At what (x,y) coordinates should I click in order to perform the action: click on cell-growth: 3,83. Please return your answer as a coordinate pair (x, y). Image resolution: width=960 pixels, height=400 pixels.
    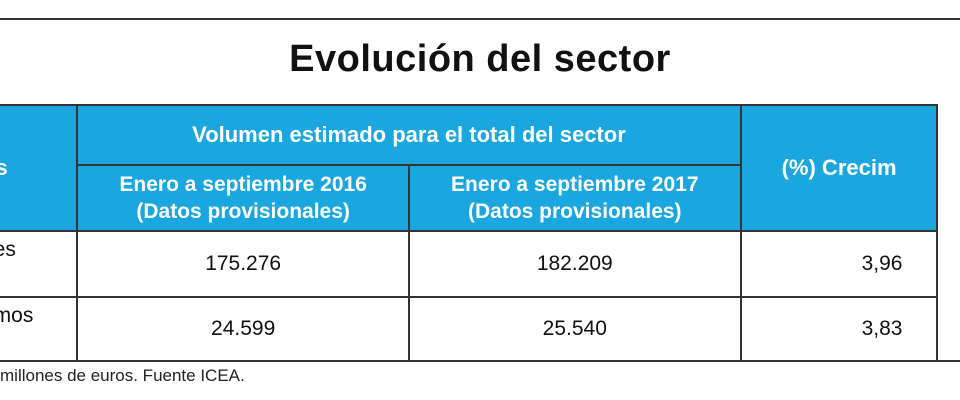
    Looking at the image, I should click on (839, 329).